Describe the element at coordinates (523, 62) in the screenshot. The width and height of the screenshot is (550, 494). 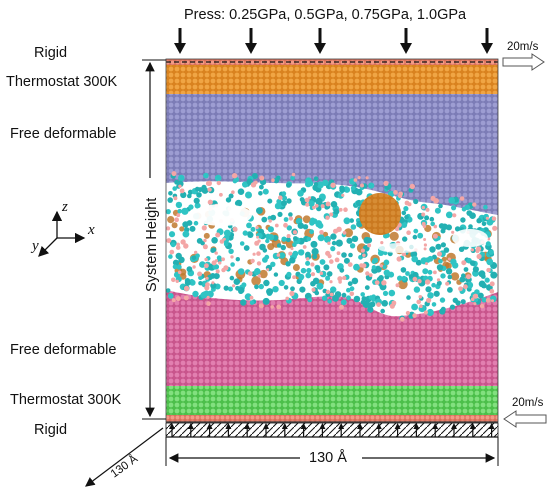
I see `velocity-arrow-top` at that location.